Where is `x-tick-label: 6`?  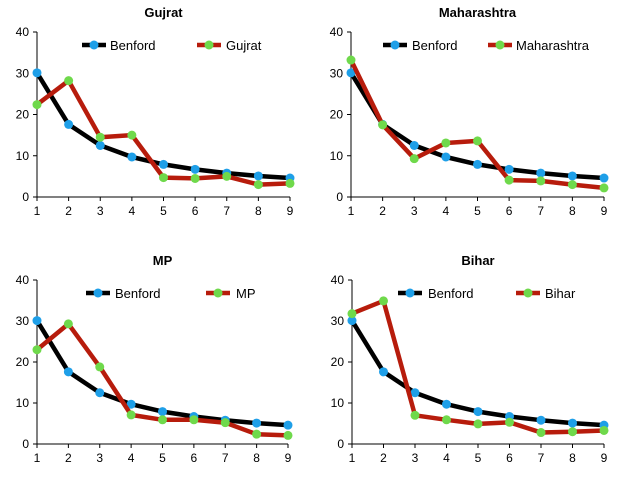
x-tick-label: 6 is located at coordinates (195, 211).